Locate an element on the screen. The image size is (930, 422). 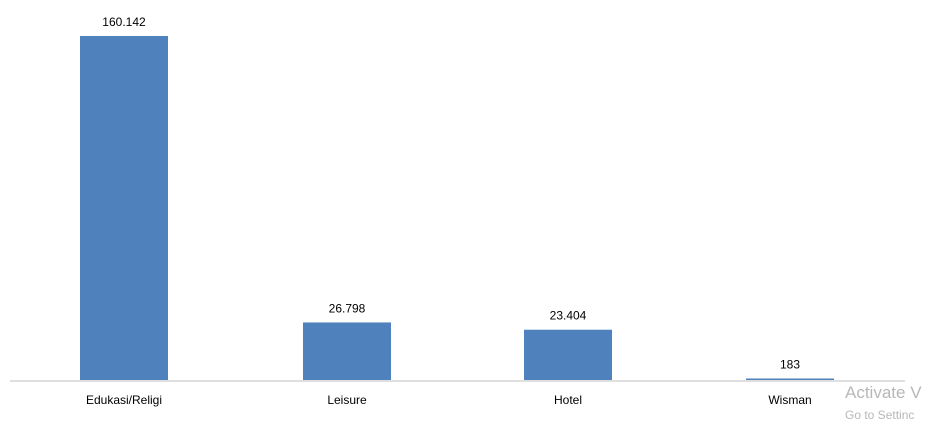
activate-windows-watermark: Activate V is located at coordinates (883, 392).